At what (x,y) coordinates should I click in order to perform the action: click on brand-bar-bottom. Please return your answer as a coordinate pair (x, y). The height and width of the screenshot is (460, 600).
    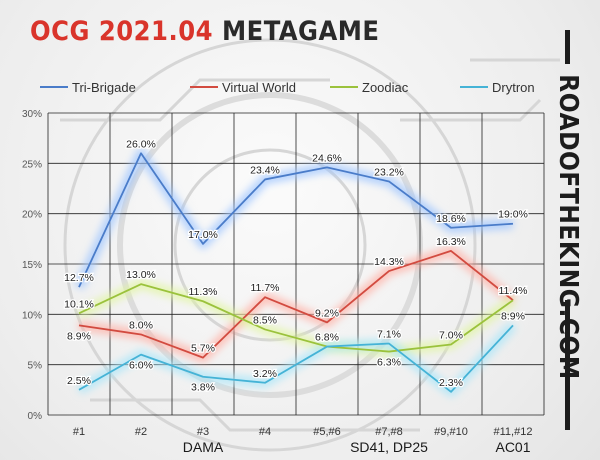
    Looking at the image, I should click on (567, 365).